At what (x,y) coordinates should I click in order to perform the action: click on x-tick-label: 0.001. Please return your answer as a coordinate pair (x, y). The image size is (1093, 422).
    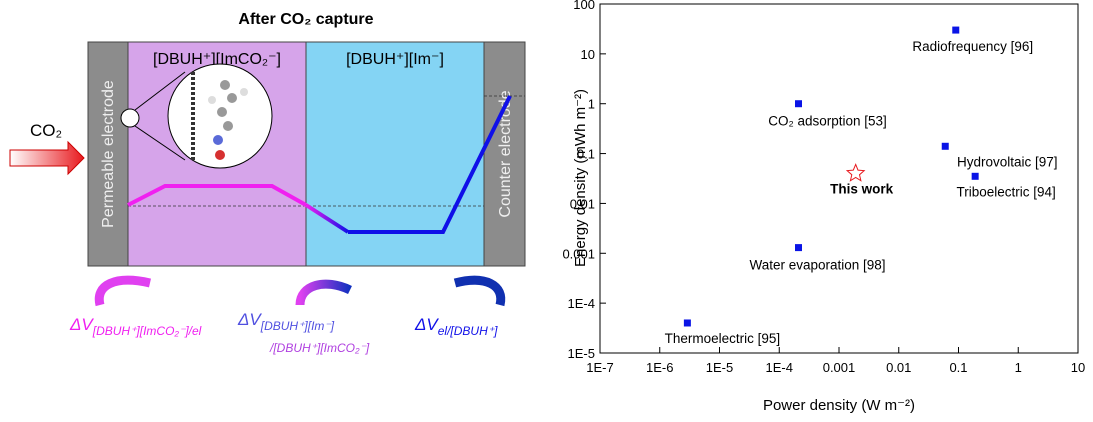
    Looking at the image, I should click on (839, 367).